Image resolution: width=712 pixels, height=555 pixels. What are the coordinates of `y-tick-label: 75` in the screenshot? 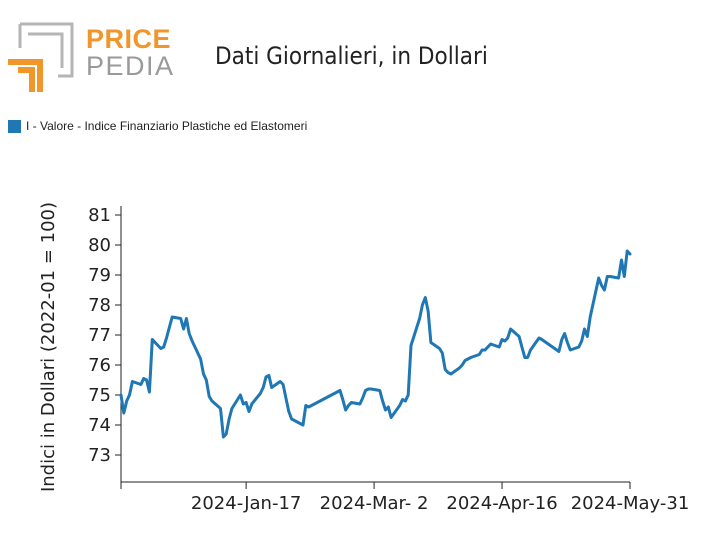 It's located at (99, 395).